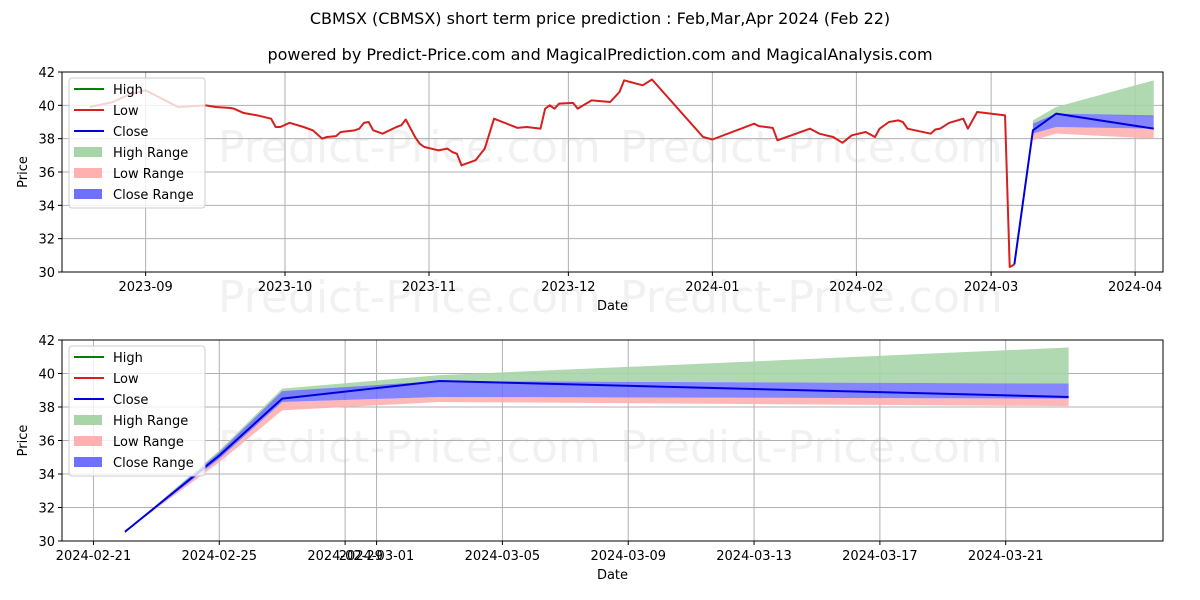 The height and width of the screenshot is (600, 1200). I want to click on x-tick-label: 2024-03-13, so click(754, 556).